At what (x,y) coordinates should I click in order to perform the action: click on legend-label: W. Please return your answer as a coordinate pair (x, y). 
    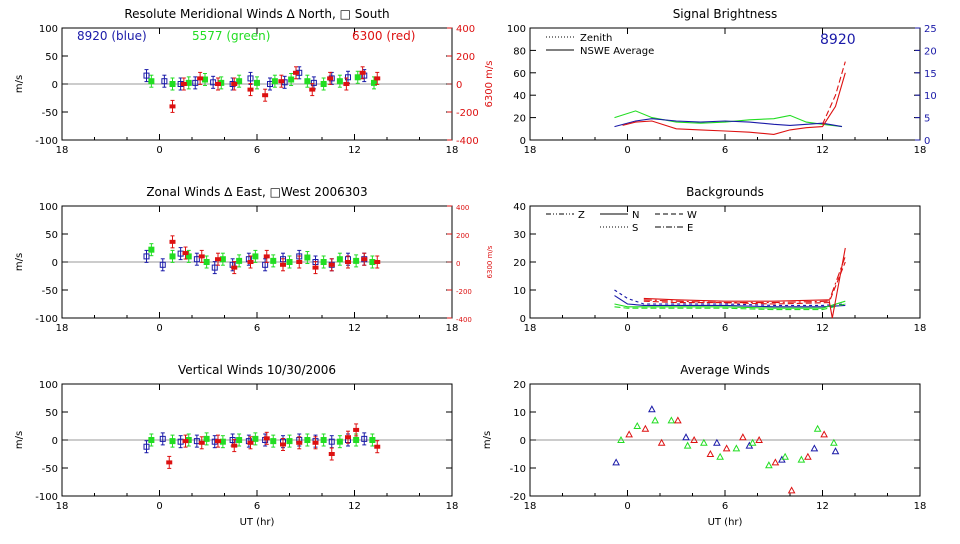
    Looking at the image, I should click on (692, 215).